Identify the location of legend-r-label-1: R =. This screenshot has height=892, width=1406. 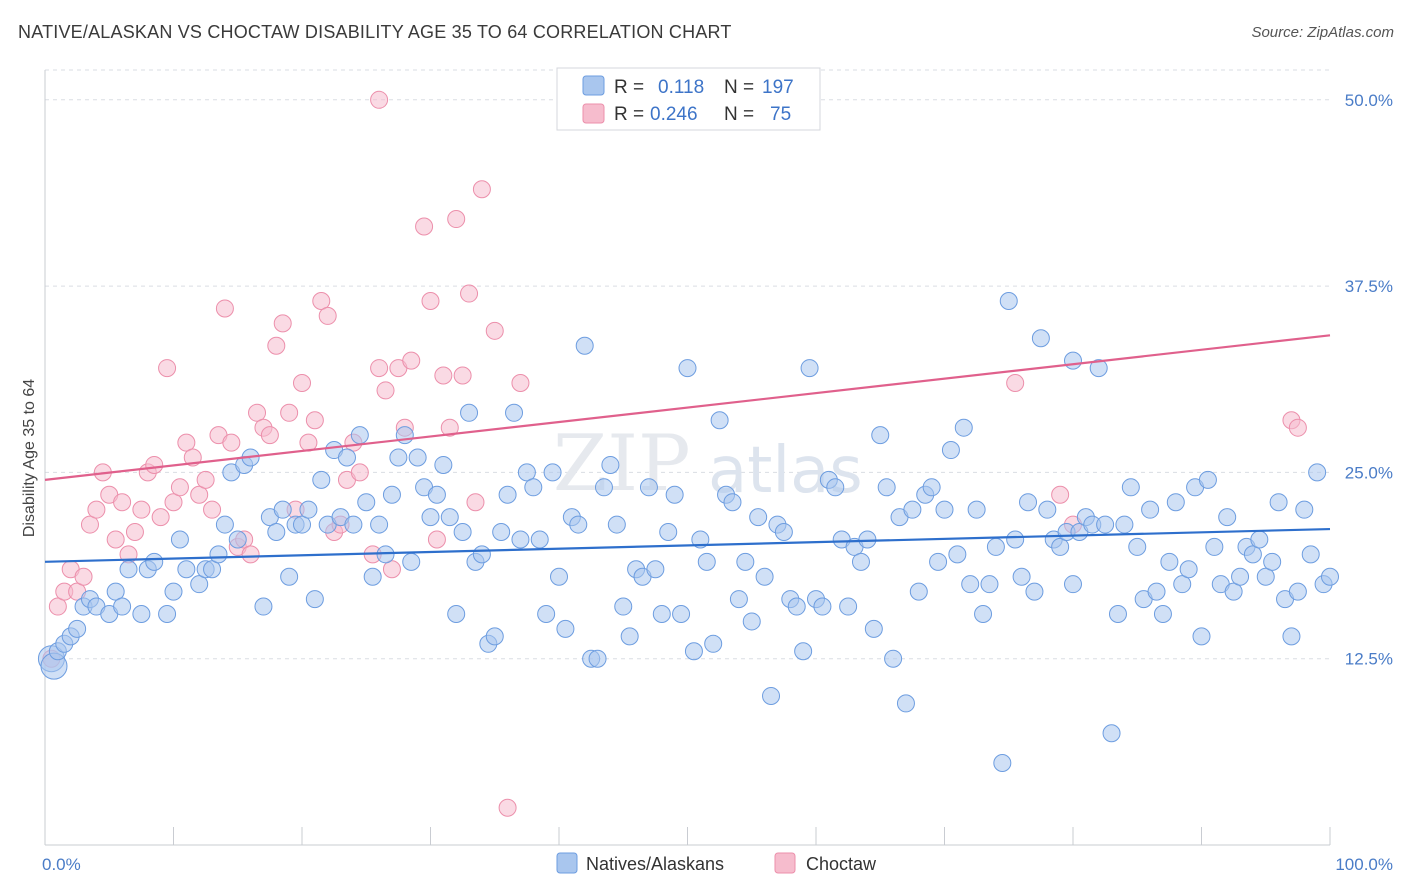
(629, 87).